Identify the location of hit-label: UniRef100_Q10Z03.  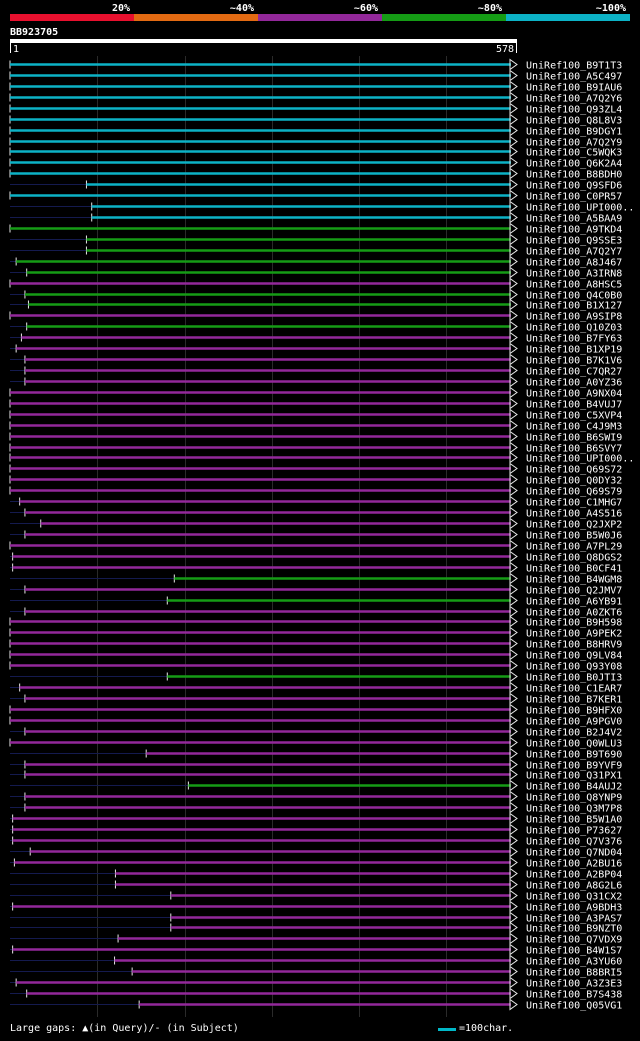
(574, 328).